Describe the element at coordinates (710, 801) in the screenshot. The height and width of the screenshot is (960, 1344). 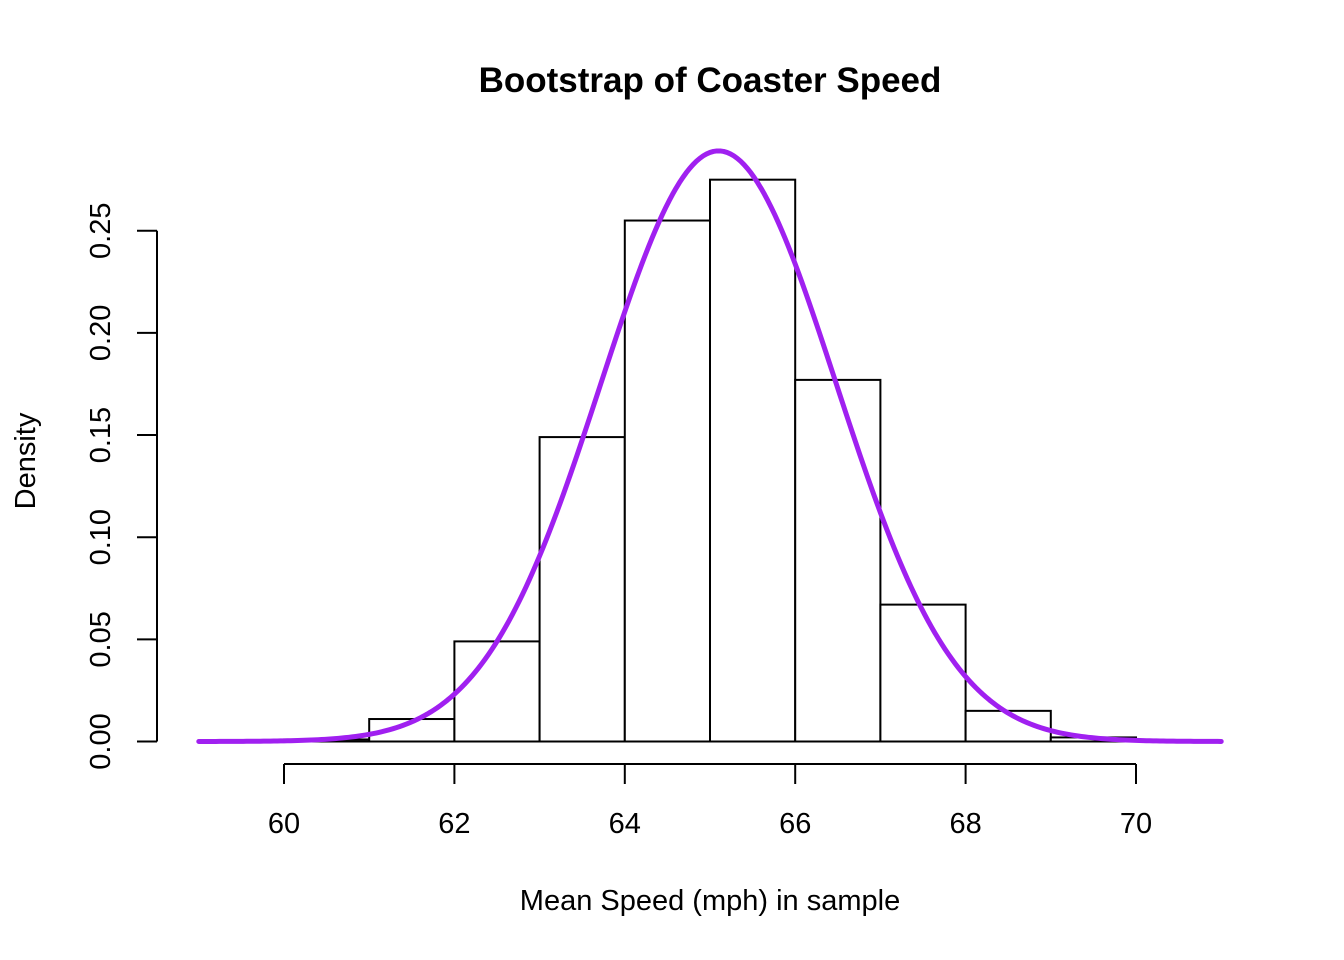
I see `x-axis: 60 62 64 66 68 70` at that location.